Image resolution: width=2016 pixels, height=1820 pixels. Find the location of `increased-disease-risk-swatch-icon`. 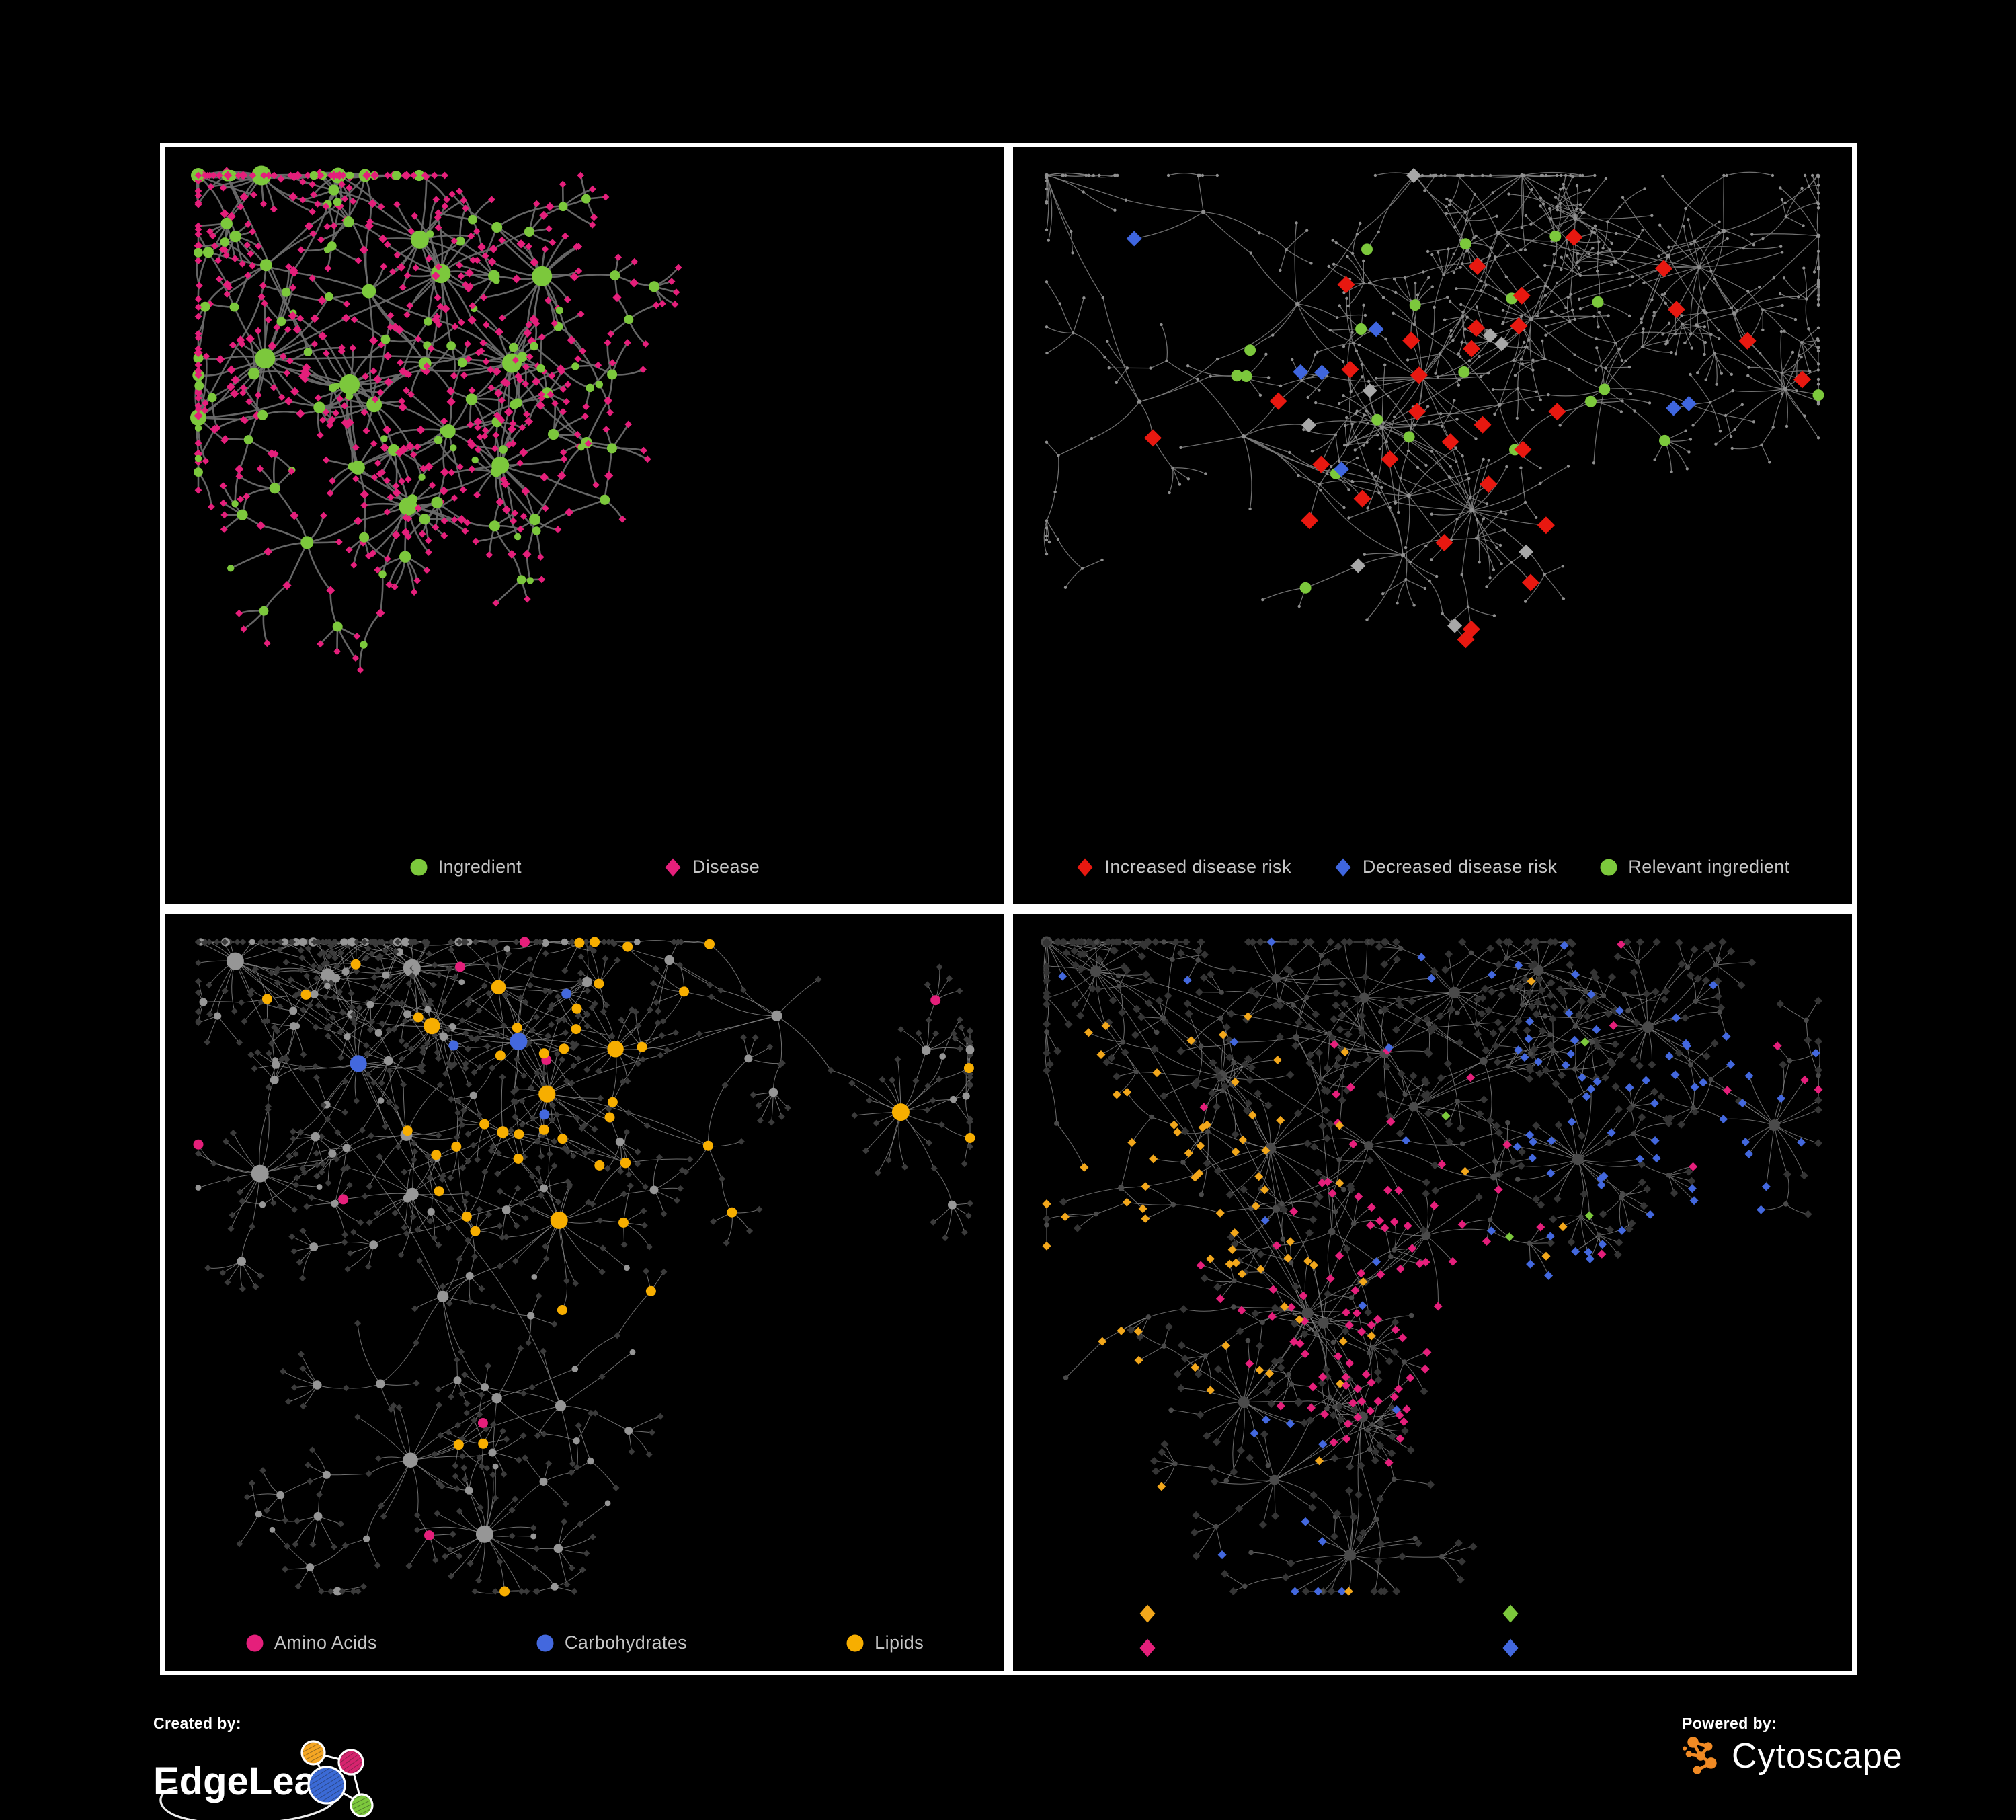

increased-disease-risk-swatch-icon is located at coordinates (1085, 867).